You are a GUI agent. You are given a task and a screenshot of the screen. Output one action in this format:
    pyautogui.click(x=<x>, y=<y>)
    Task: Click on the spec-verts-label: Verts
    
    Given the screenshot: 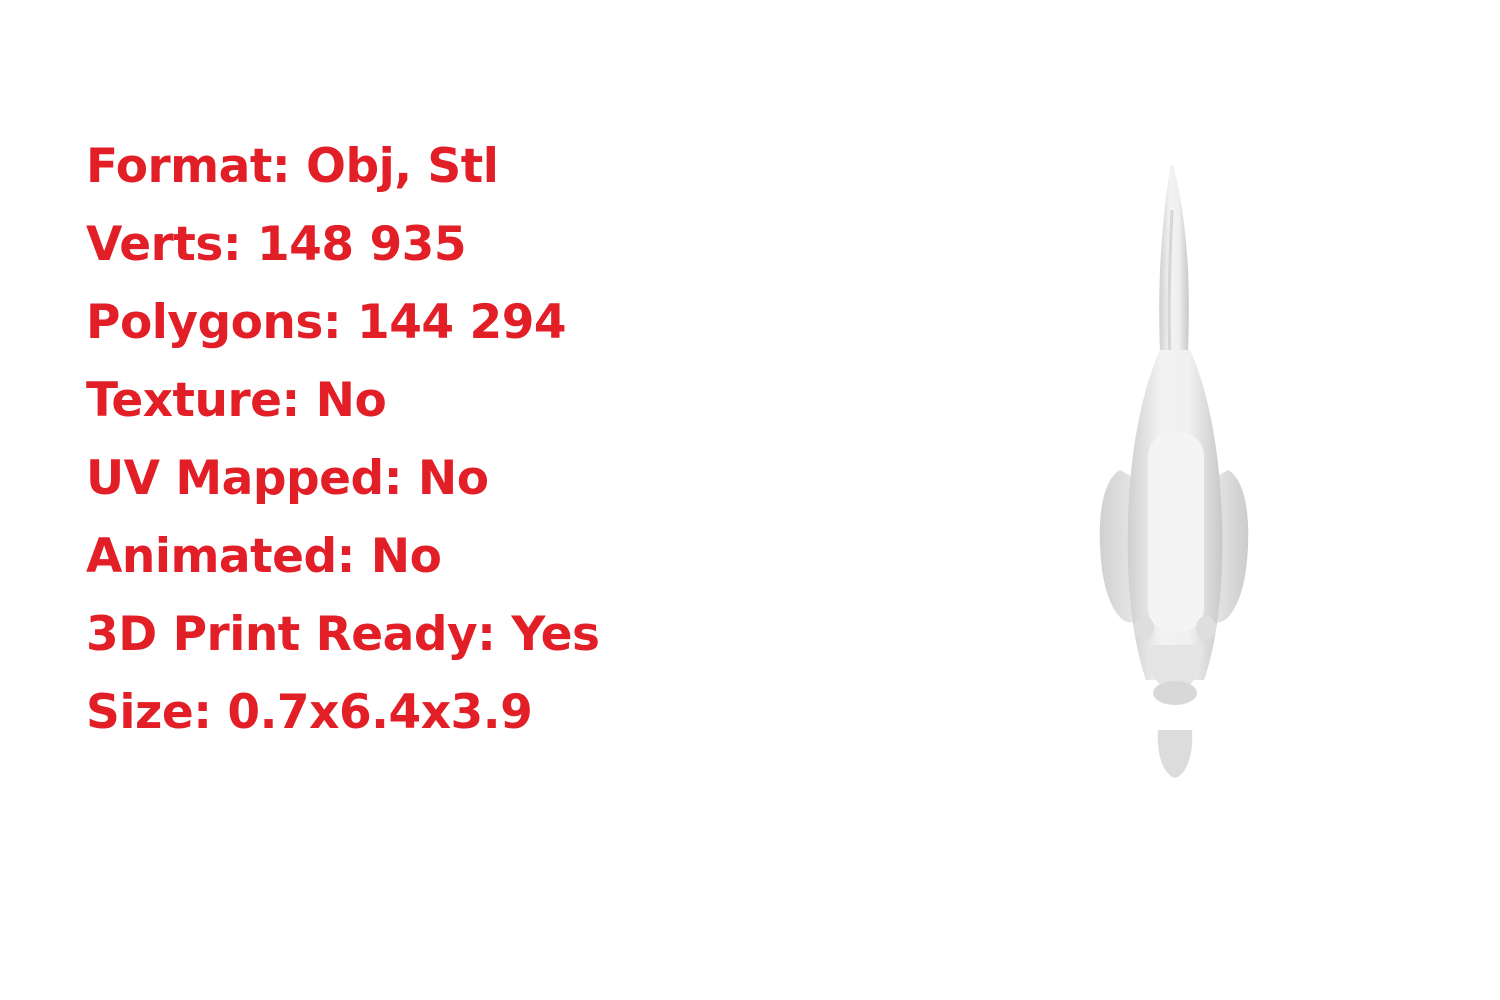 What is the action you would take?
    pyautogui.click(x=154, y=244)
    